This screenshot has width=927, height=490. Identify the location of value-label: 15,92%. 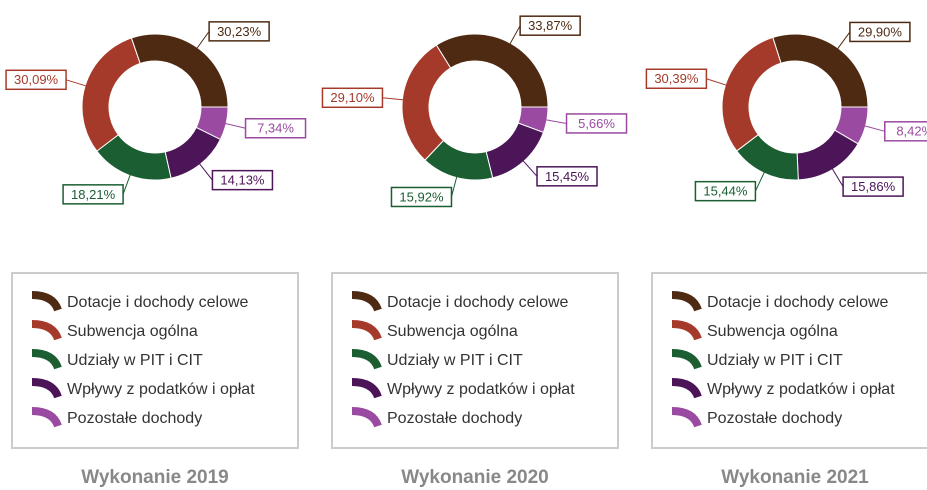
(421, 196).